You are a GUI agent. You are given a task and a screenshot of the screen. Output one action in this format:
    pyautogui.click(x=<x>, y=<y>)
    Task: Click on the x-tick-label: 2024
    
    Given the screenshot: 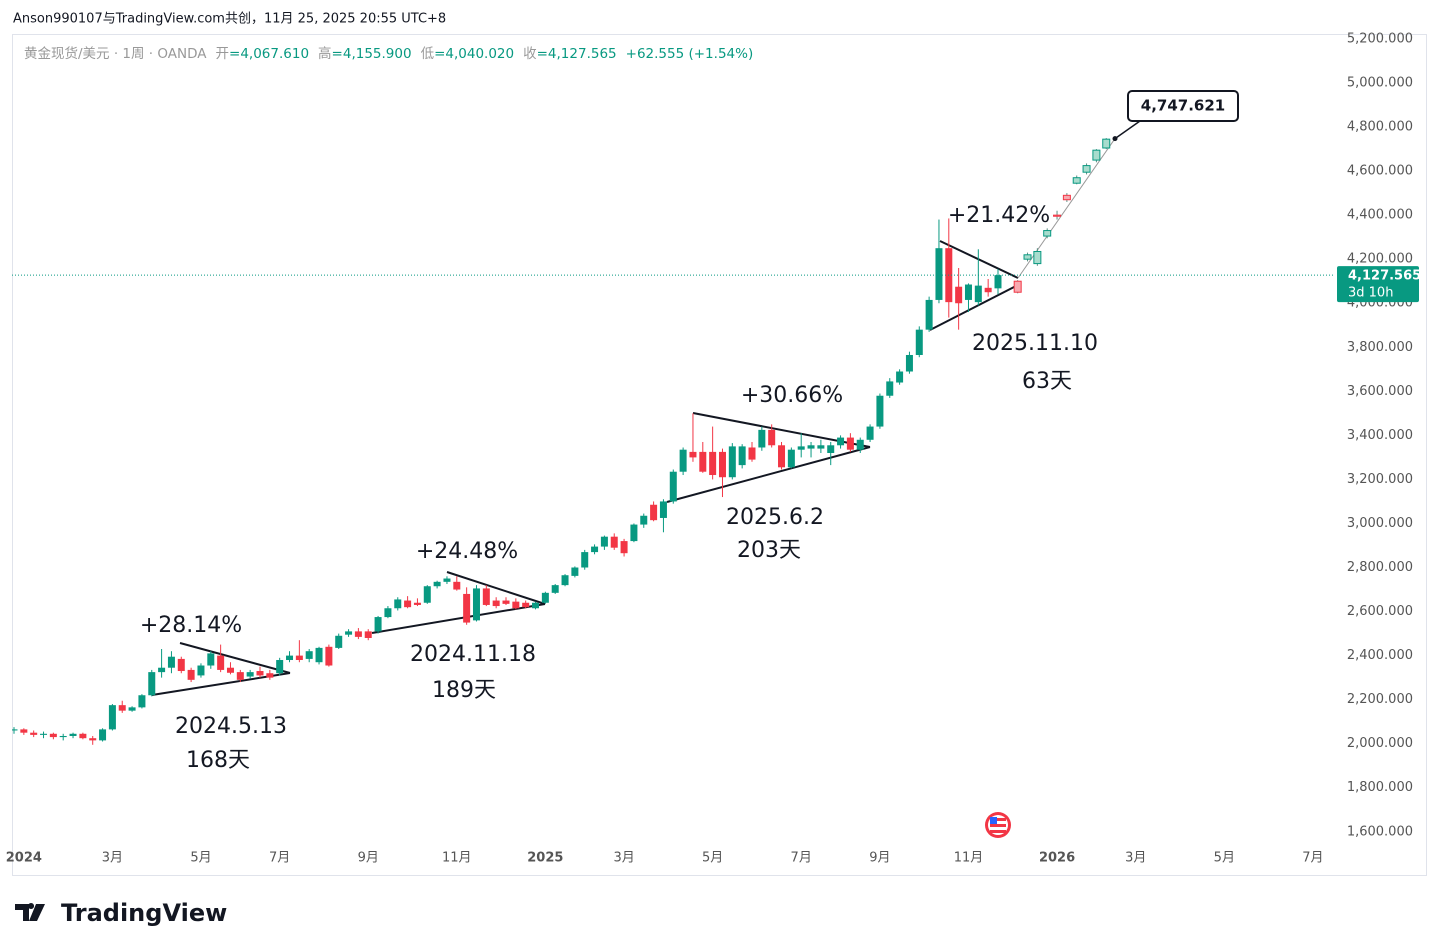 What is the action you would take?
    pyautogui.click(x=24, y=858)
    